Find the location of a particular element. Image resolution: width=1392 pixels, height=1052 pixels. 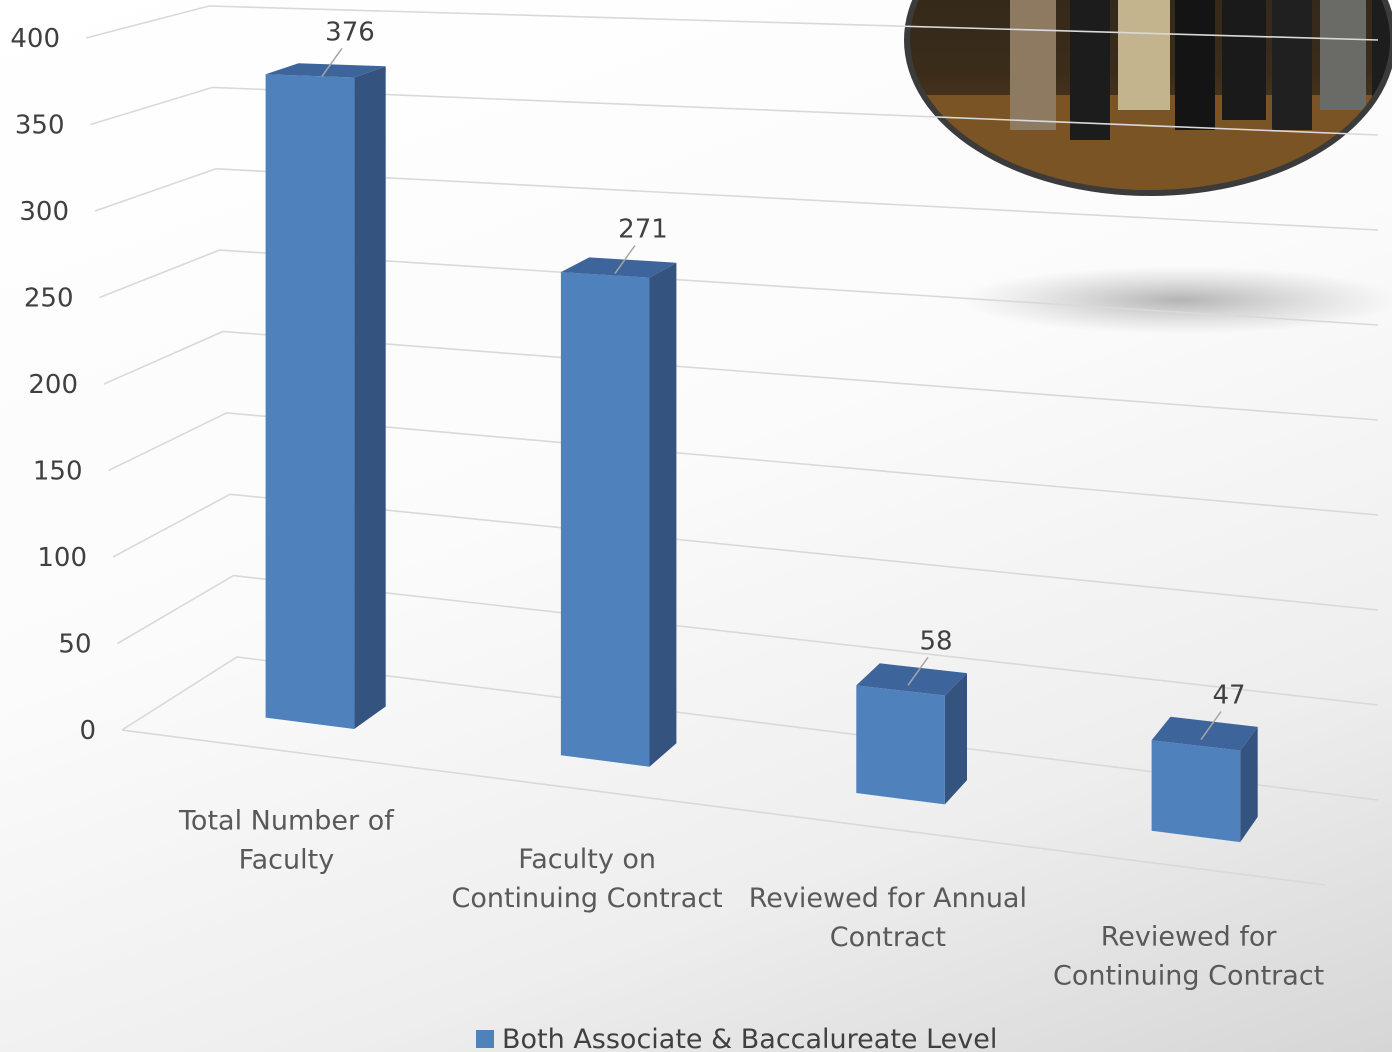

y-tick-label: 0 is located at coordinates (87, 731).